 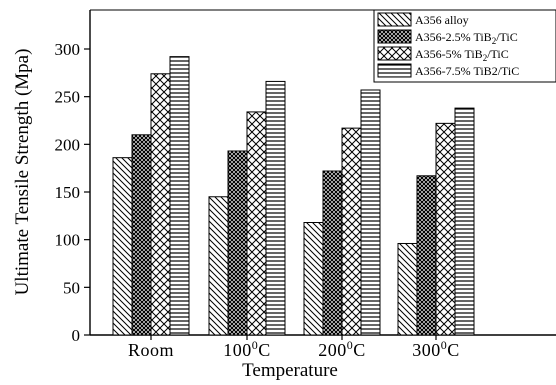 What do you see at coordinates (462, 55) in the screenshot?
I see `legend-label: A356-5% TiB2/TiC` at bounding box center [462, 55].